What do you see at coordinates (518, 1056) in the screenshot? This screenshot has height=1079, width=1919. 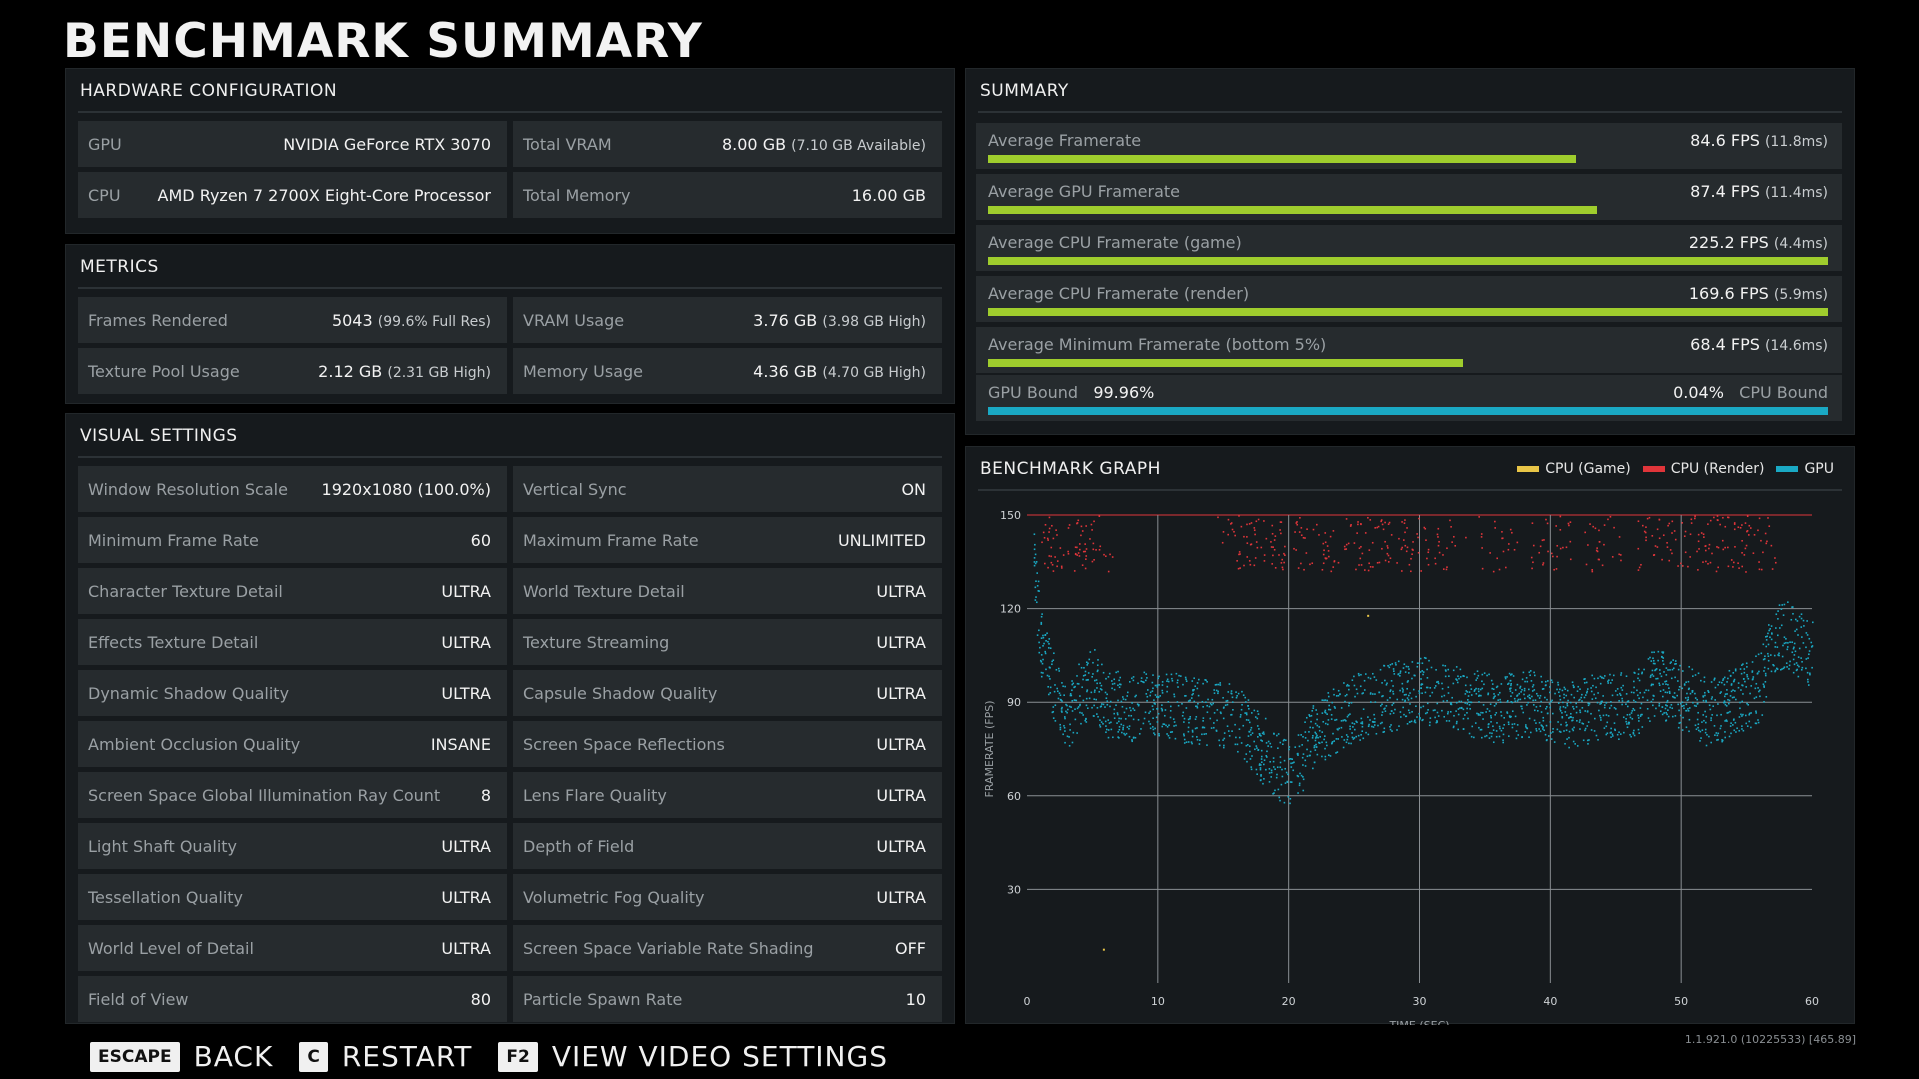 I see `f2-key-icon: F2` at bounding box center [518, 1056].